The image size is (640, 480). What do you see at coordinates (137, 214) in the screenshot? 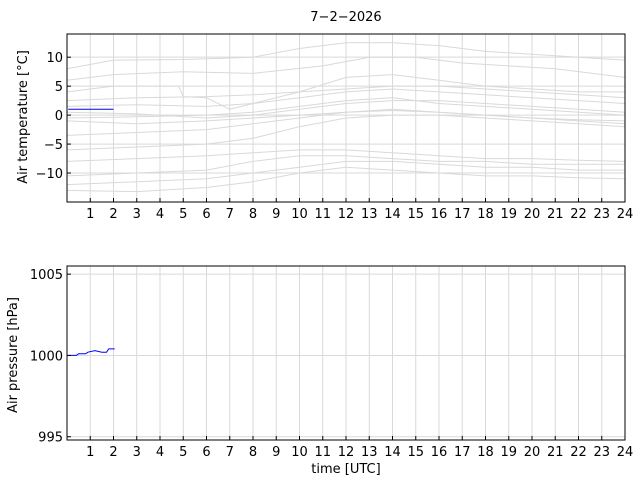
I see `temperature-x-tick-label: 3` at bounding box center [137, 214].